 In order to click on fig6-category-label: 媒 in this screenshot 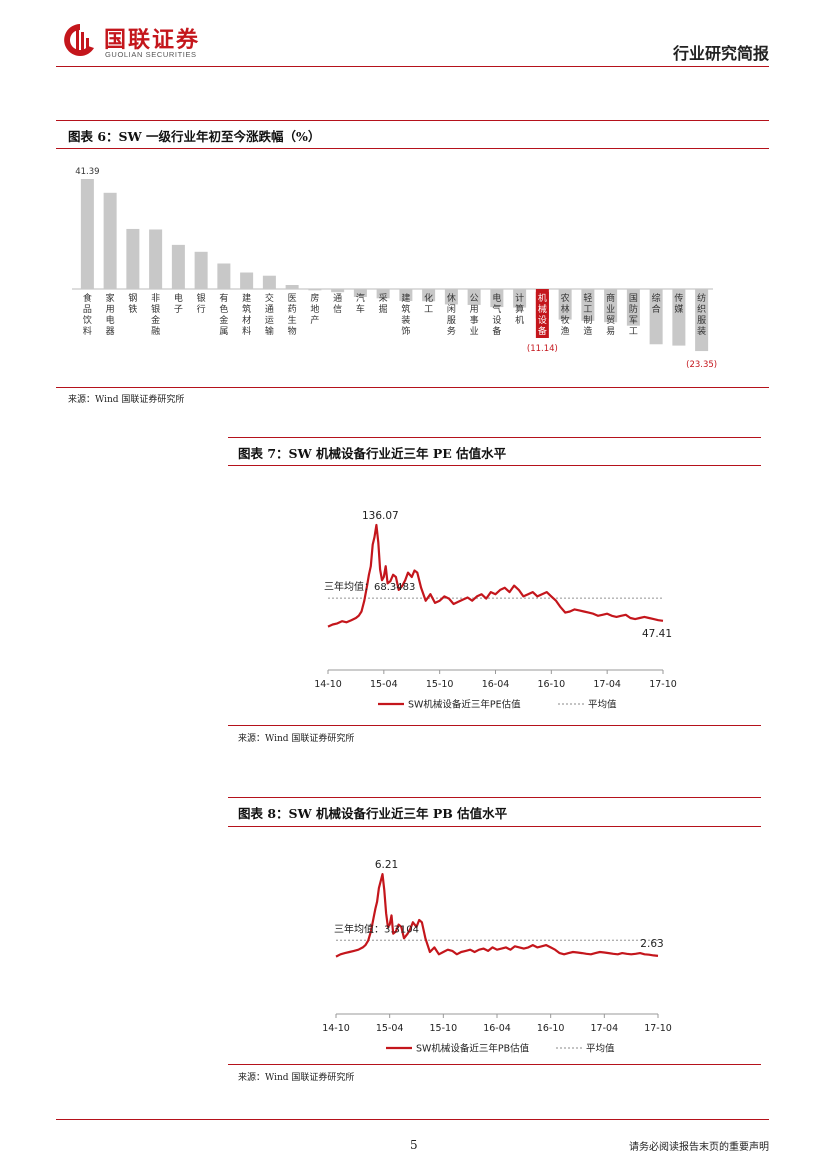, I will do `click(678, 309)`.